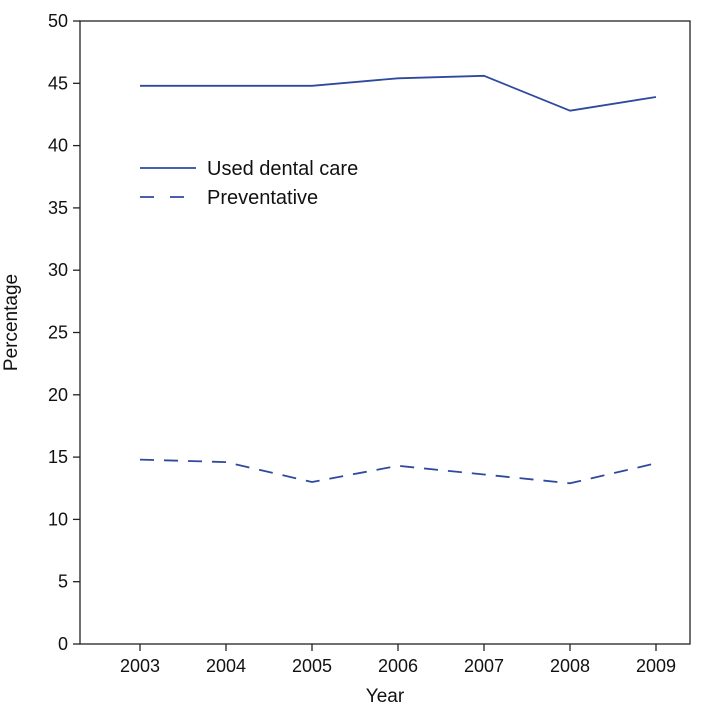 Image resolution: width=720 pixels, height=714 pixels. Describe the element at coordinates (312, 666) in the screenshot. I see `x-tick-label: 2005` at that location.